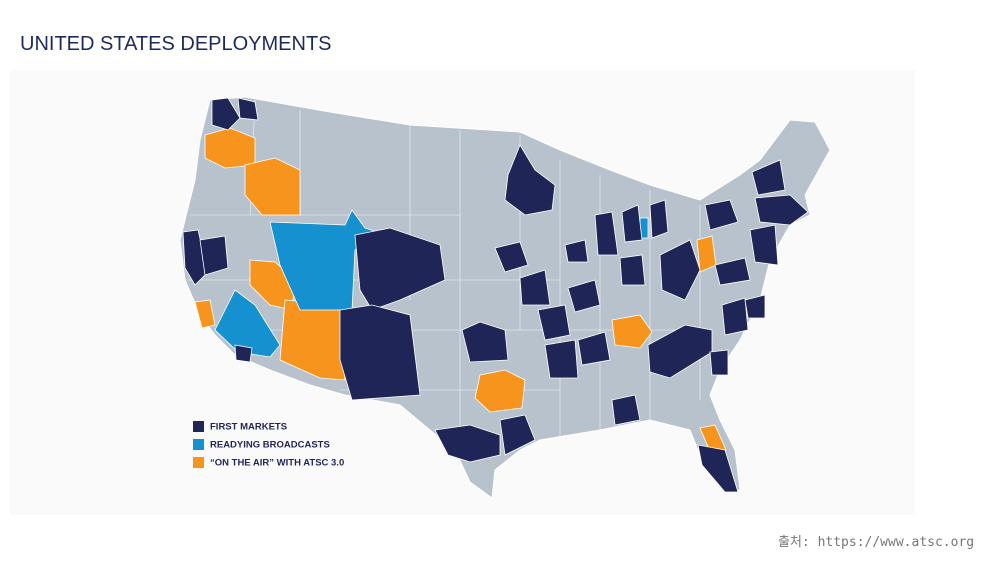  I want to click on legend-label: “ON THE AIR” WITH ATSC 3.0, so click(277, 463).